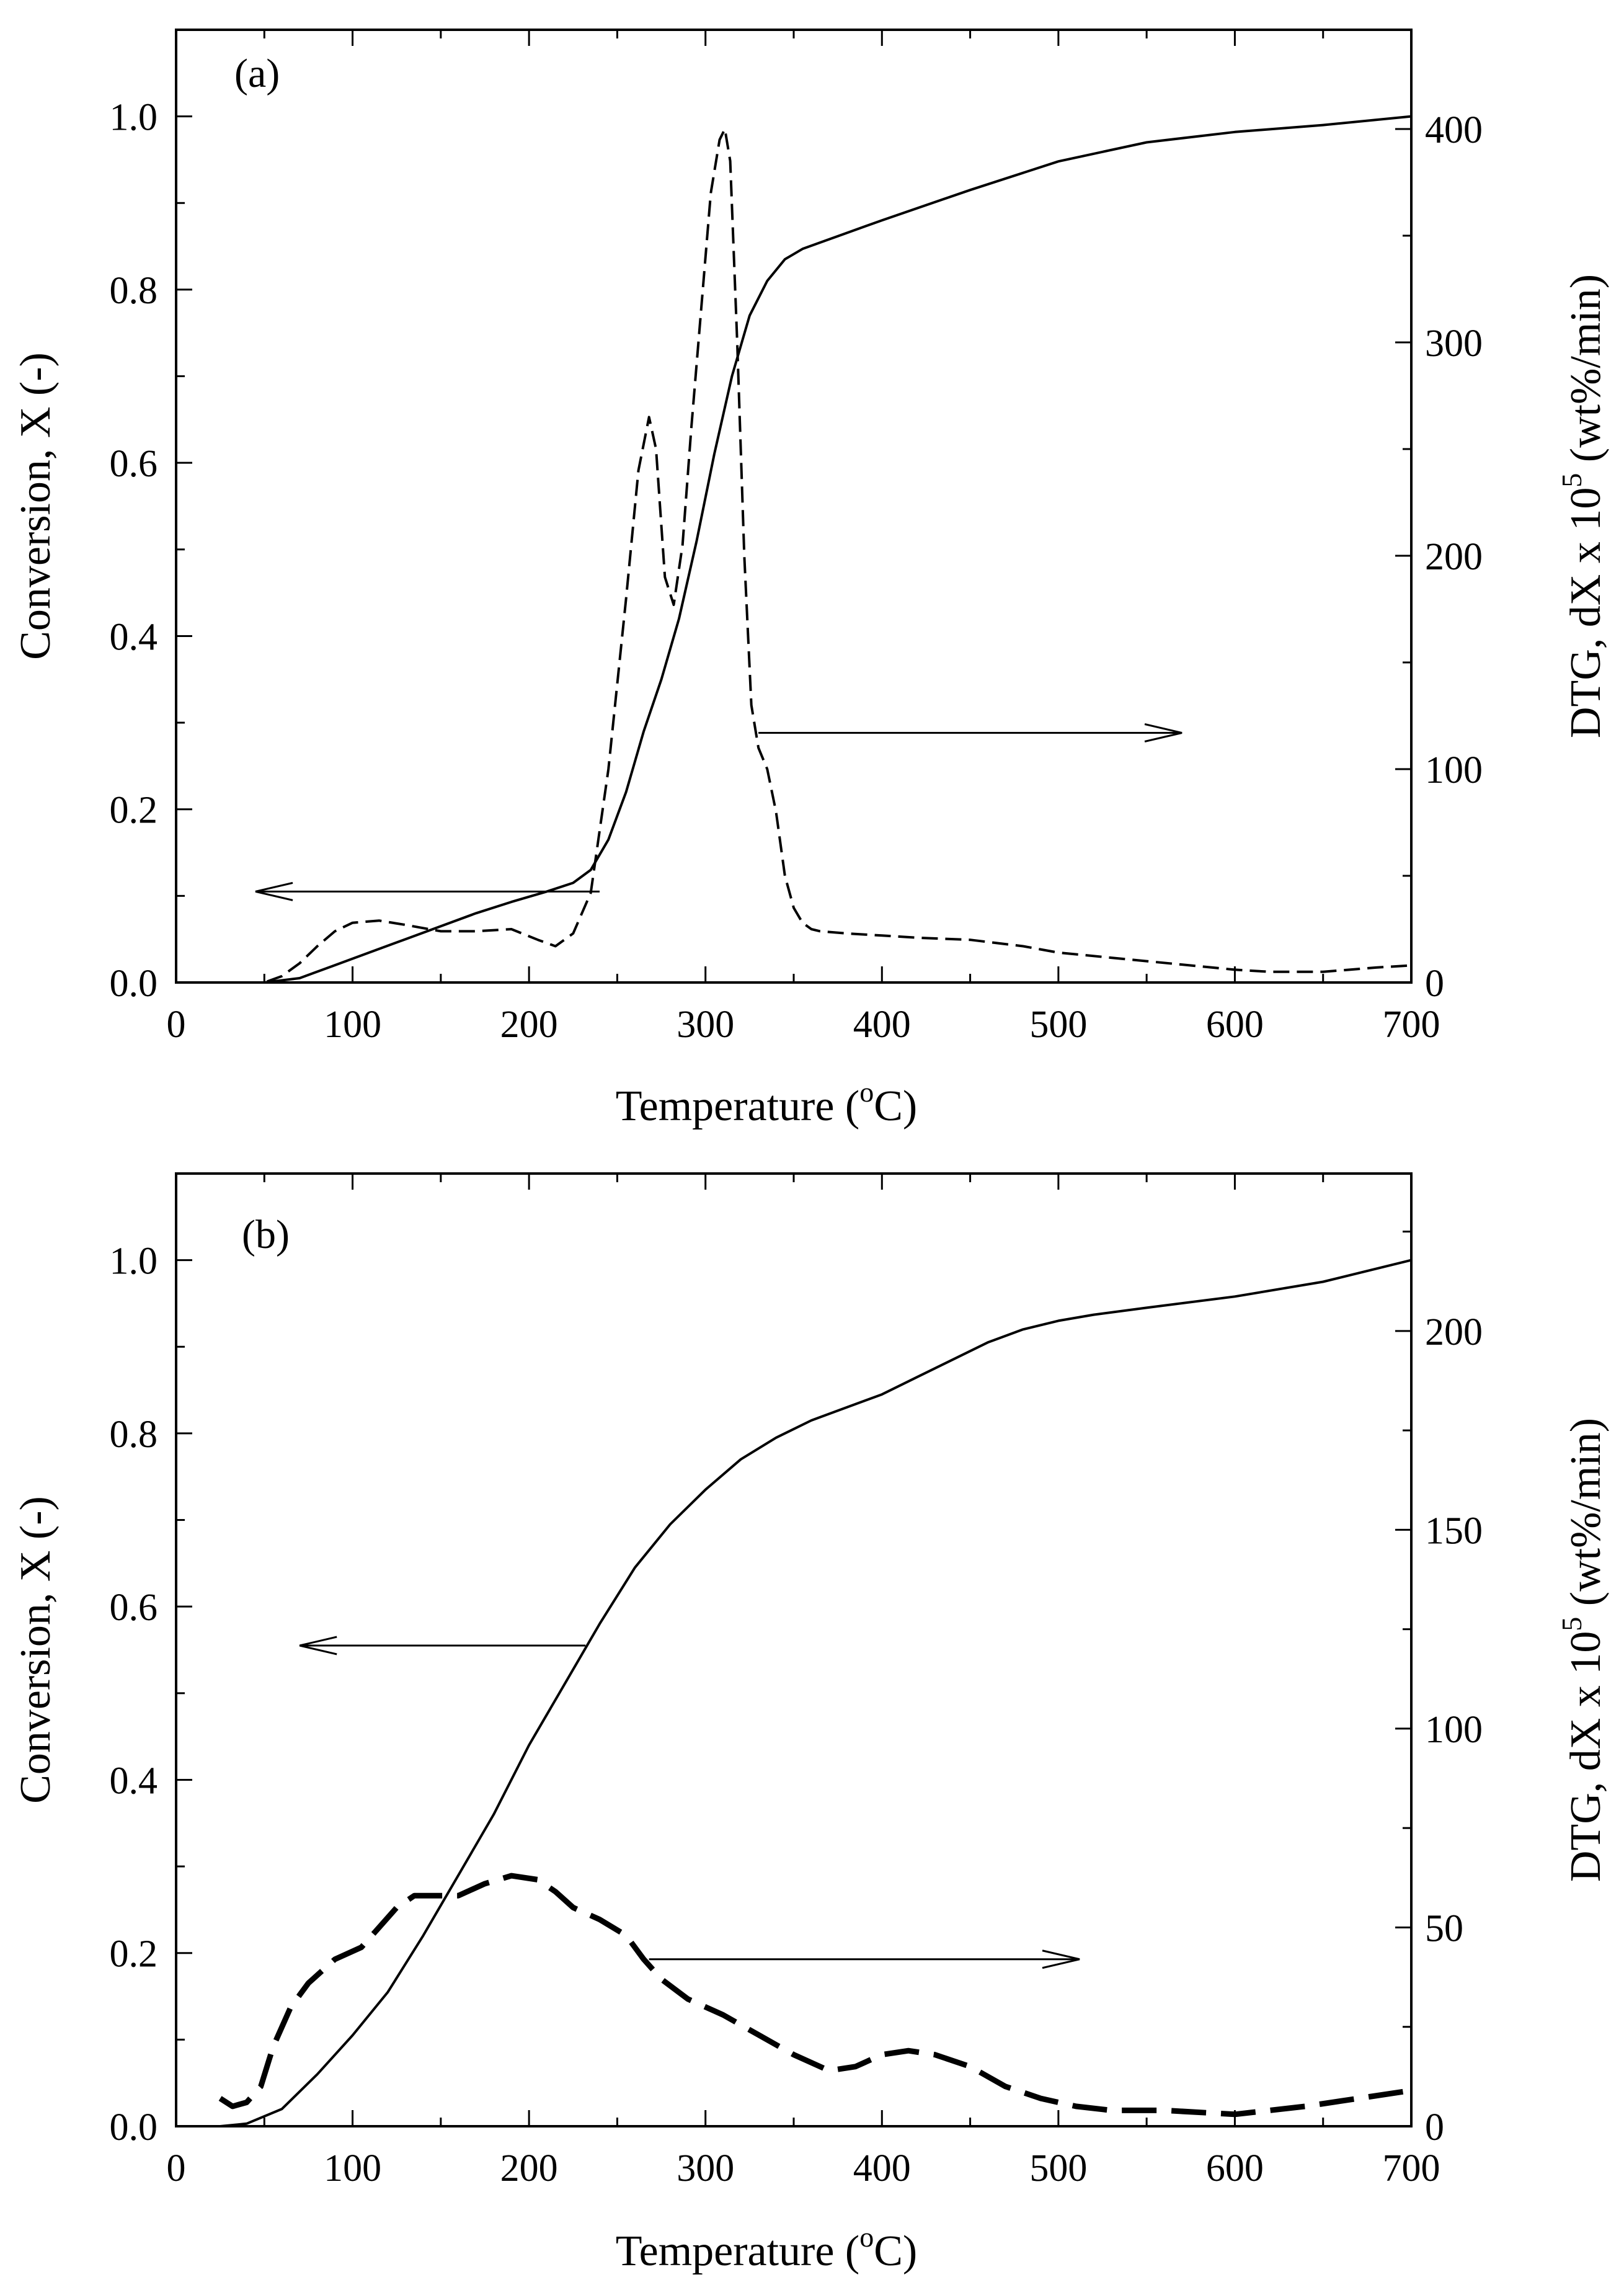 The image size is (1624, 2290). What do you see at coordinates (257, 73) in the screenshot?
I see `panel-label: (a)` at bounding box center [257, 73].